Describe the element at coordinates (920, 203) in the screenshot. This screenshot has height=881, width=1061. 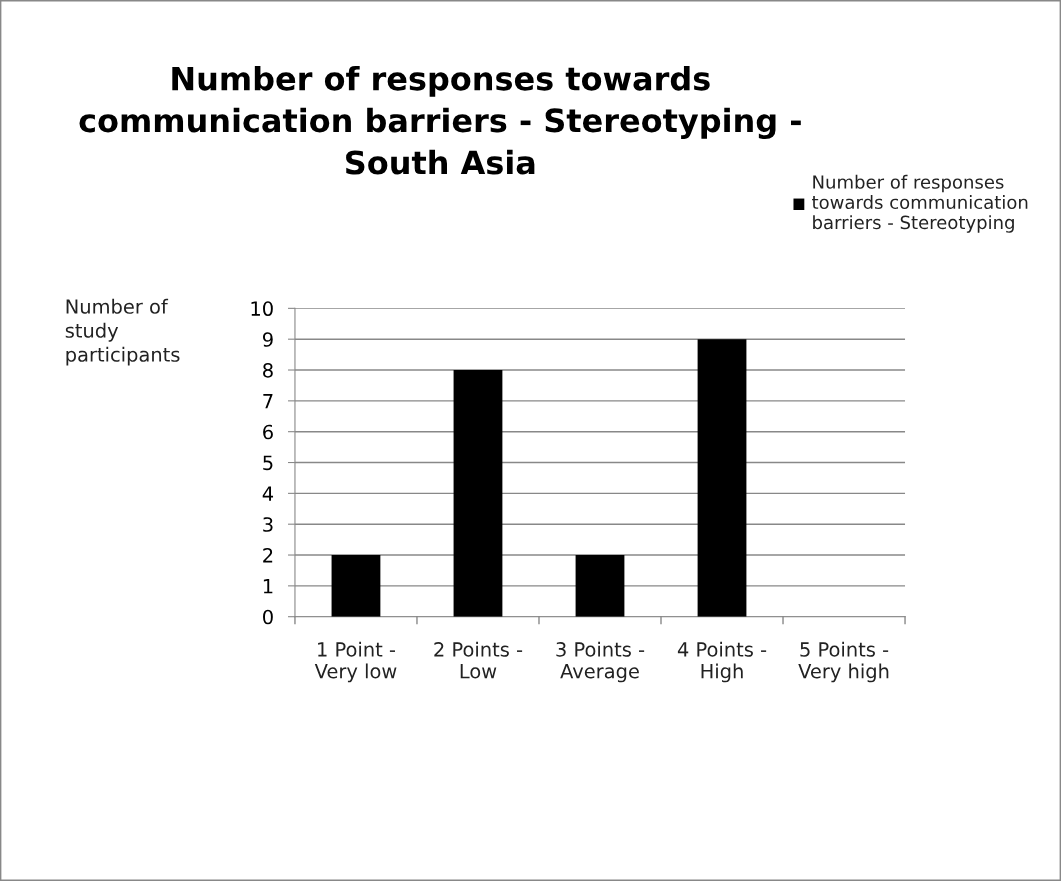
I see `legend-label: Number of responses towards communication barriers - Stereotyping` at that location.